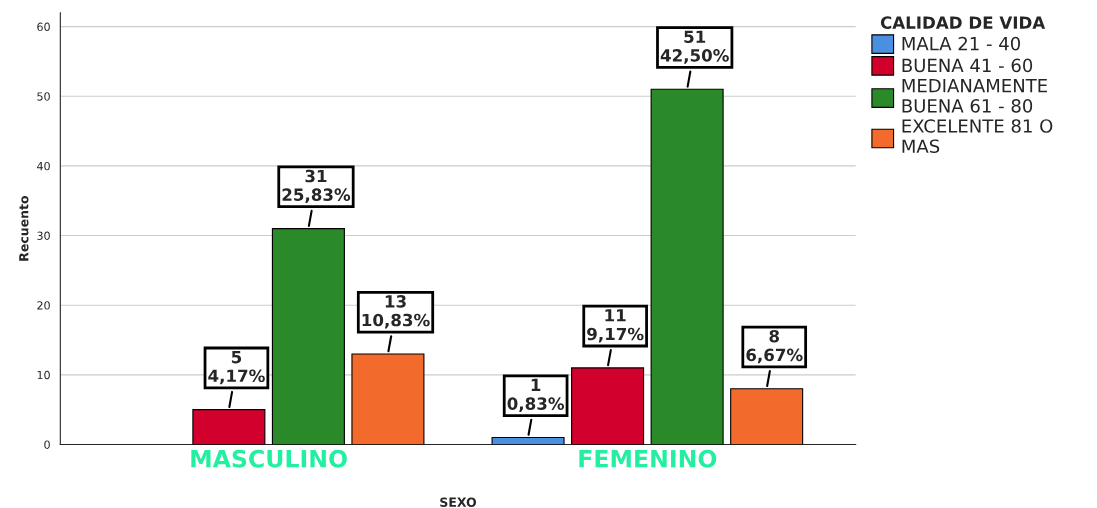 Image resolution: width=1097 pixels, height=508 pixels. Describe the element at coordinates (43, 166) in the screenshot. I see `y-tick-label: 40` at that location.